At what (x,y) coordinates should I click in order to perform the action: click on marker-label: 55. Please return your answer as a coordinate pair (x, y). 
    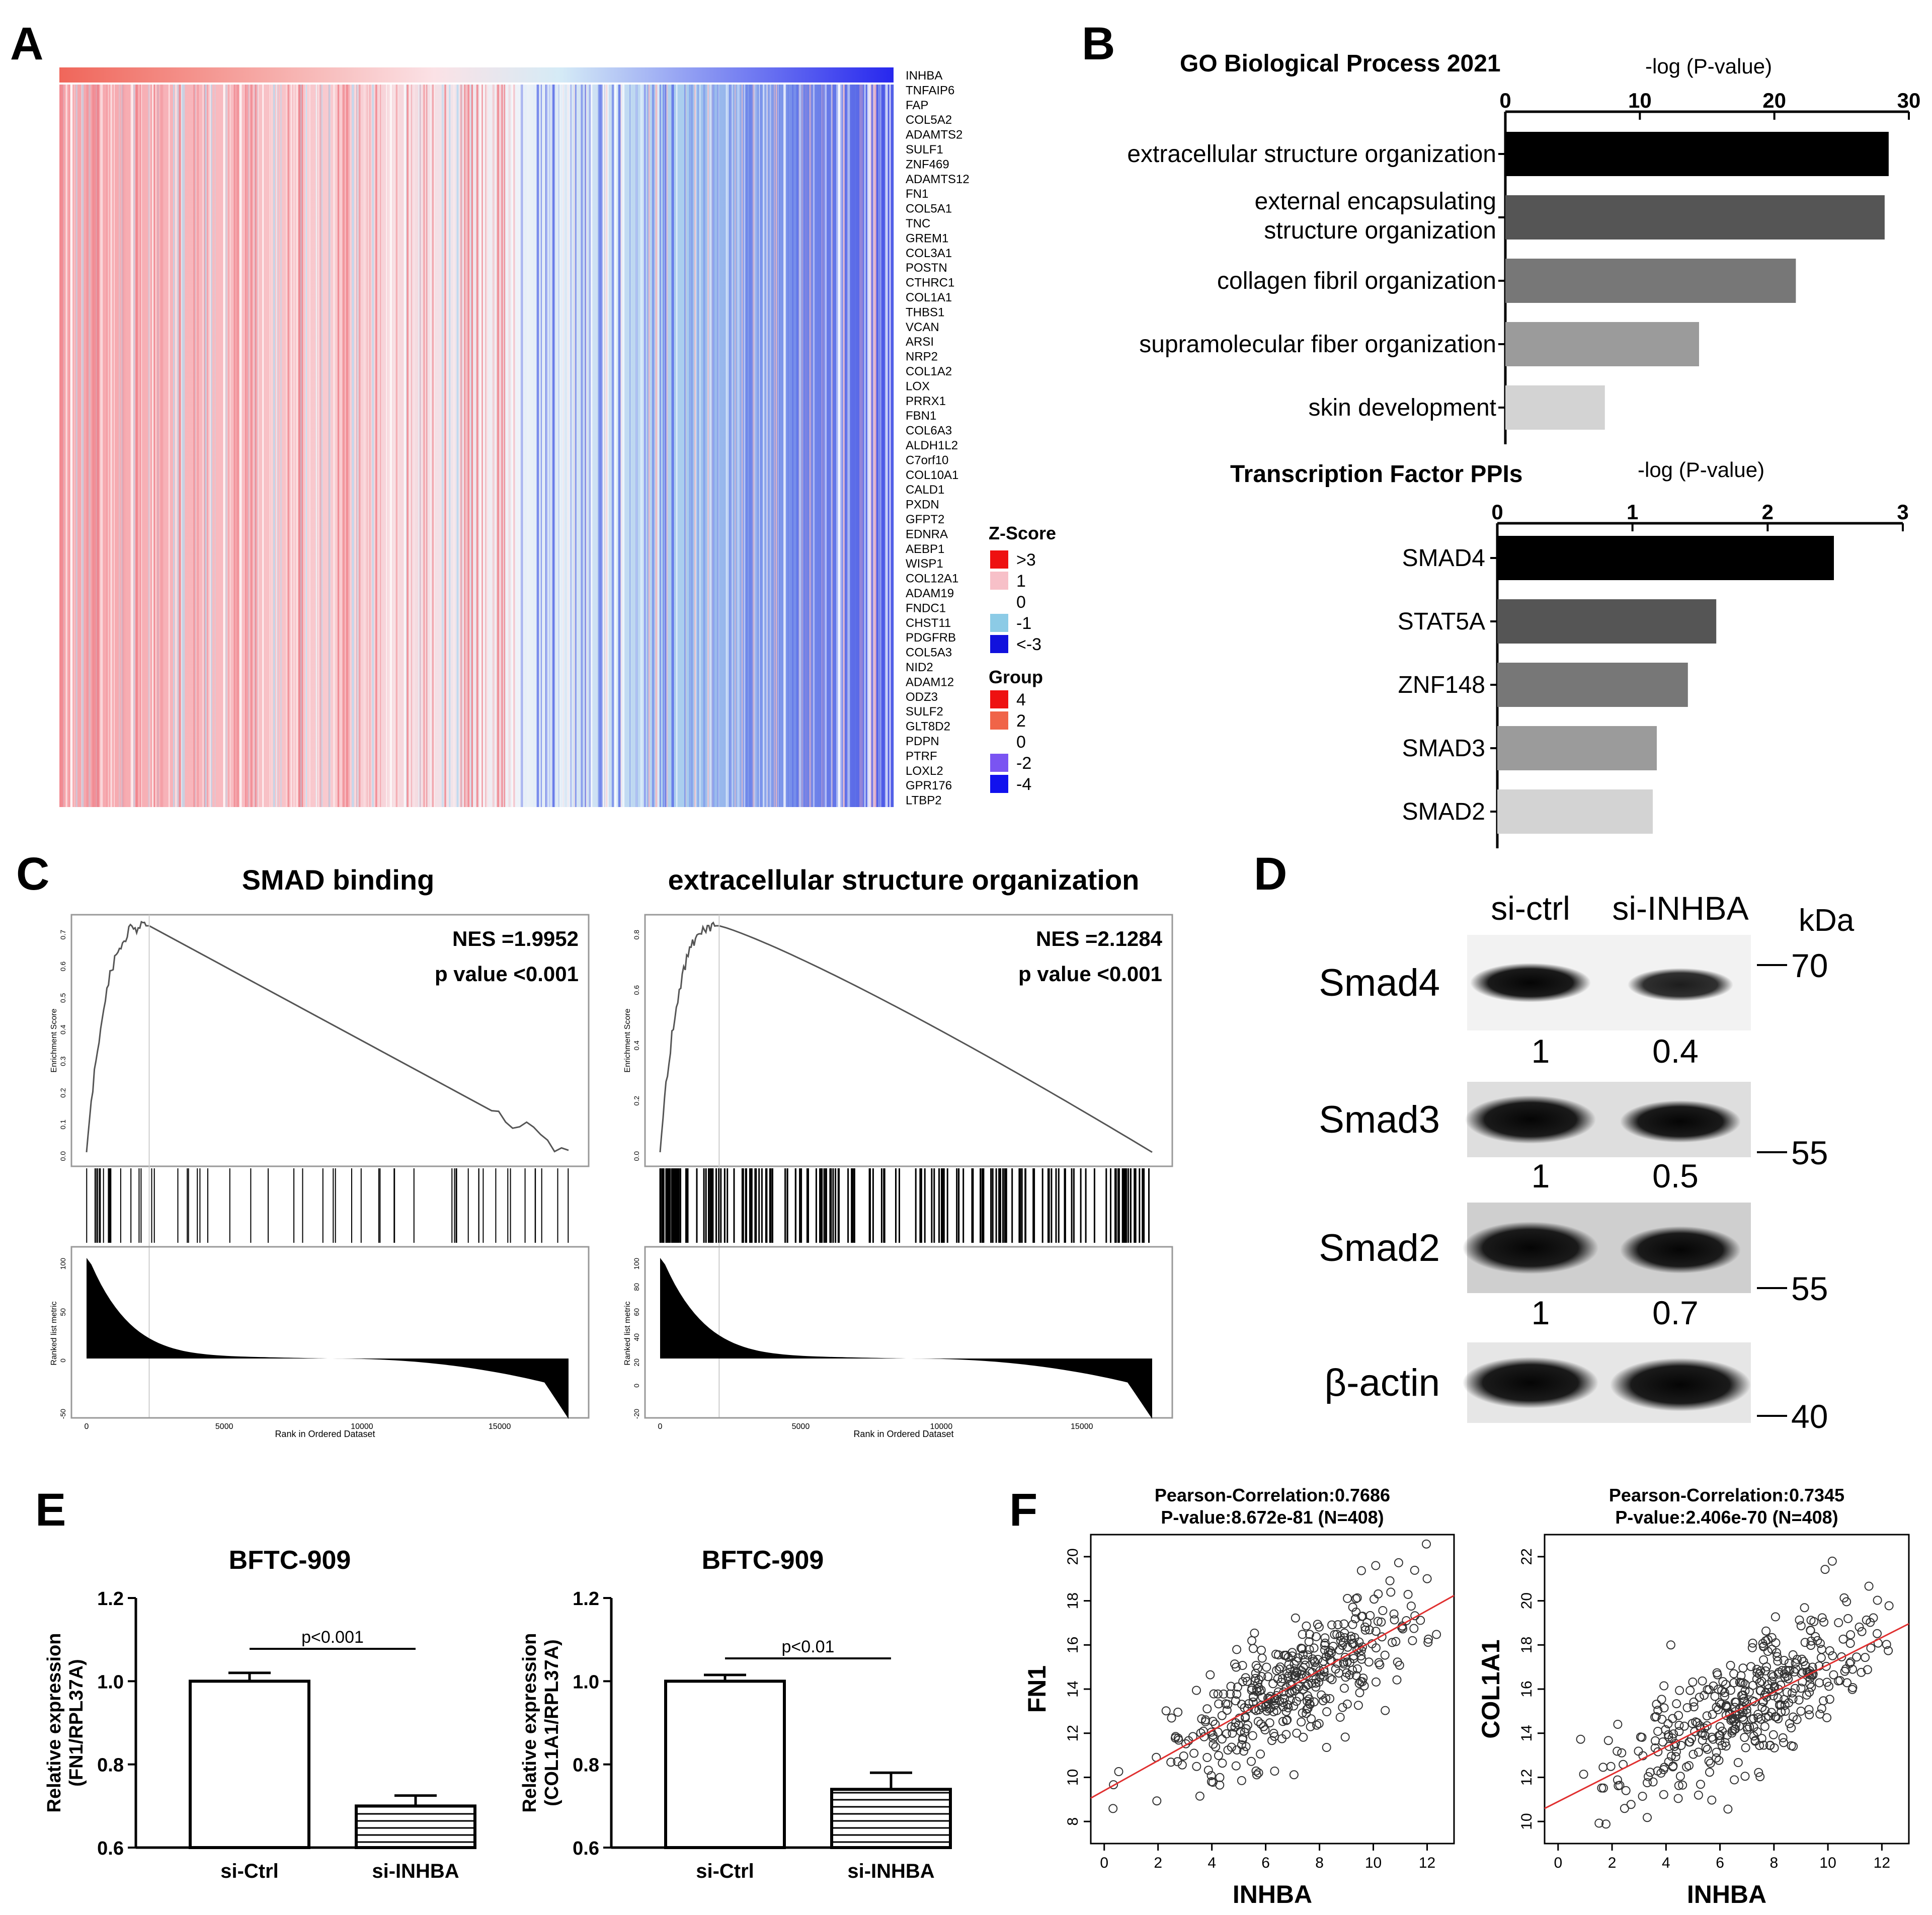
    Looking at the image, I should click on (1809, 1288).